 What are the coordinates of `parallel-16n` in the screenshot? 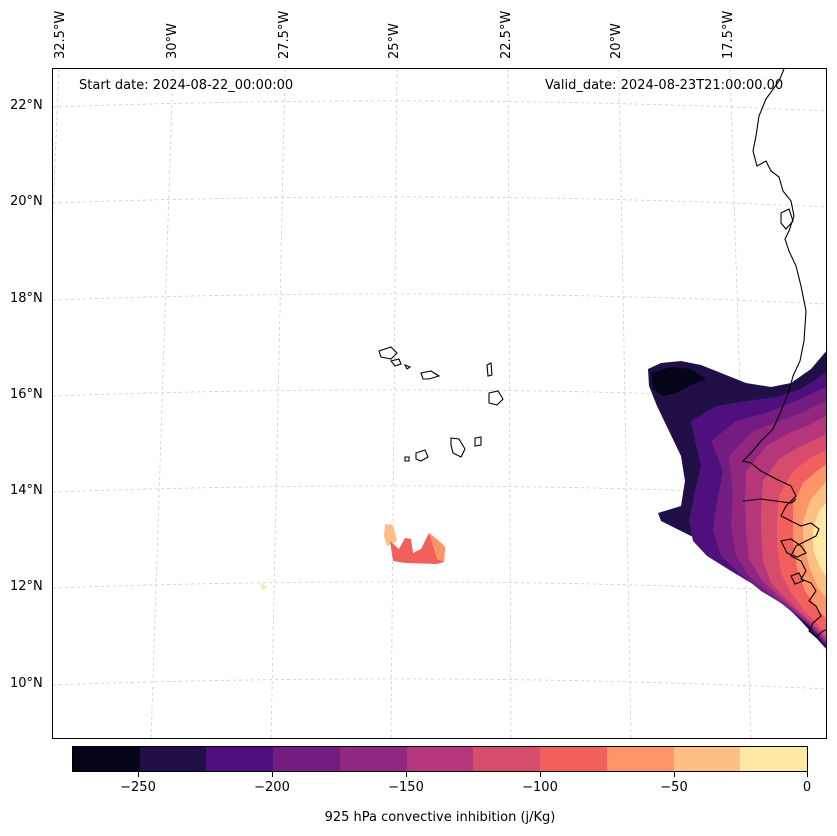 It's located at (439, 395).